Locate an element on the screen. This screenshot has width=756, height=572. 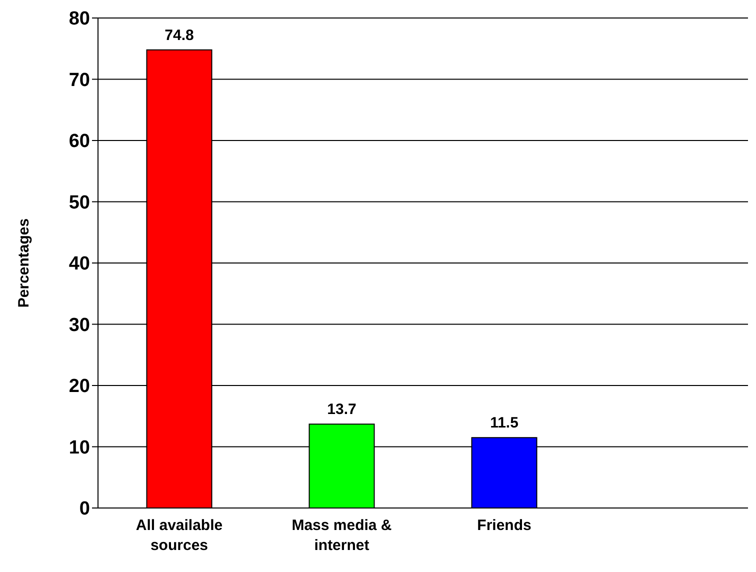
y-tick-label: 40 is located at coordinates (79, 264).